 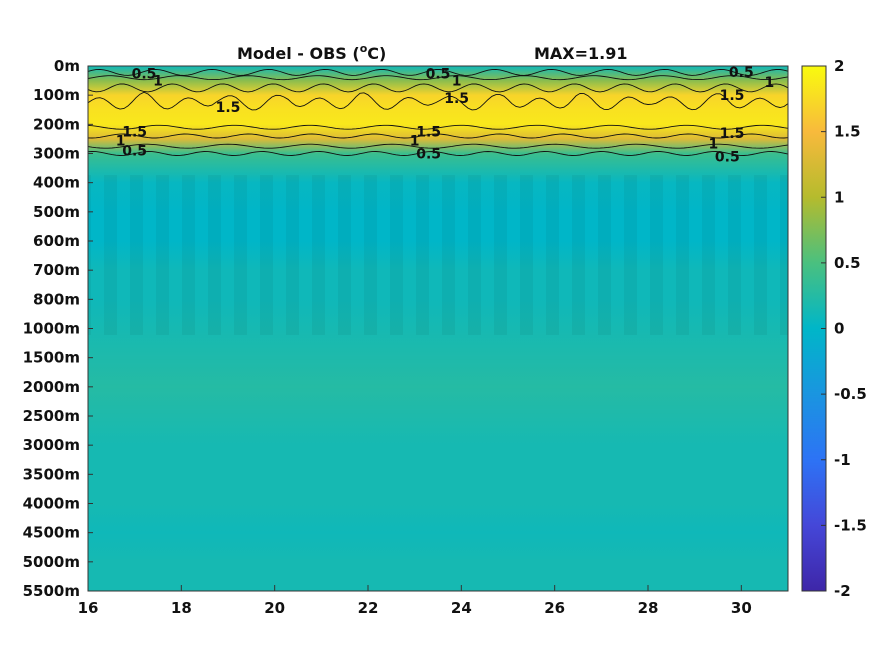 What do you see at coordinates (839, 66) in the screenshot?
I see `colorbar-tick-label: 2` at bounding box center [839, 66].